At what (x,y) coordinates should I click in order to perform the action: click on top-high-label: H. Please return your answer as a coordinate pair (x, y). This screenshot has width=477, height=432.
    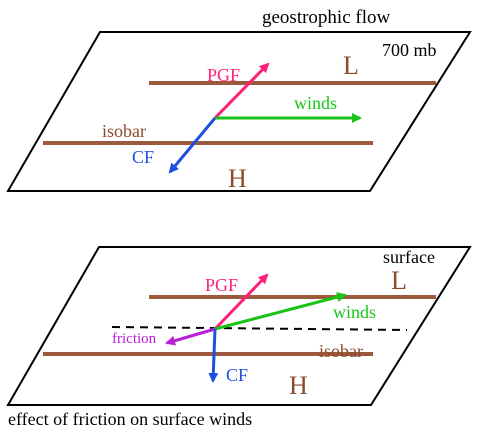
    Looking at the image, I should click on (237, 178).